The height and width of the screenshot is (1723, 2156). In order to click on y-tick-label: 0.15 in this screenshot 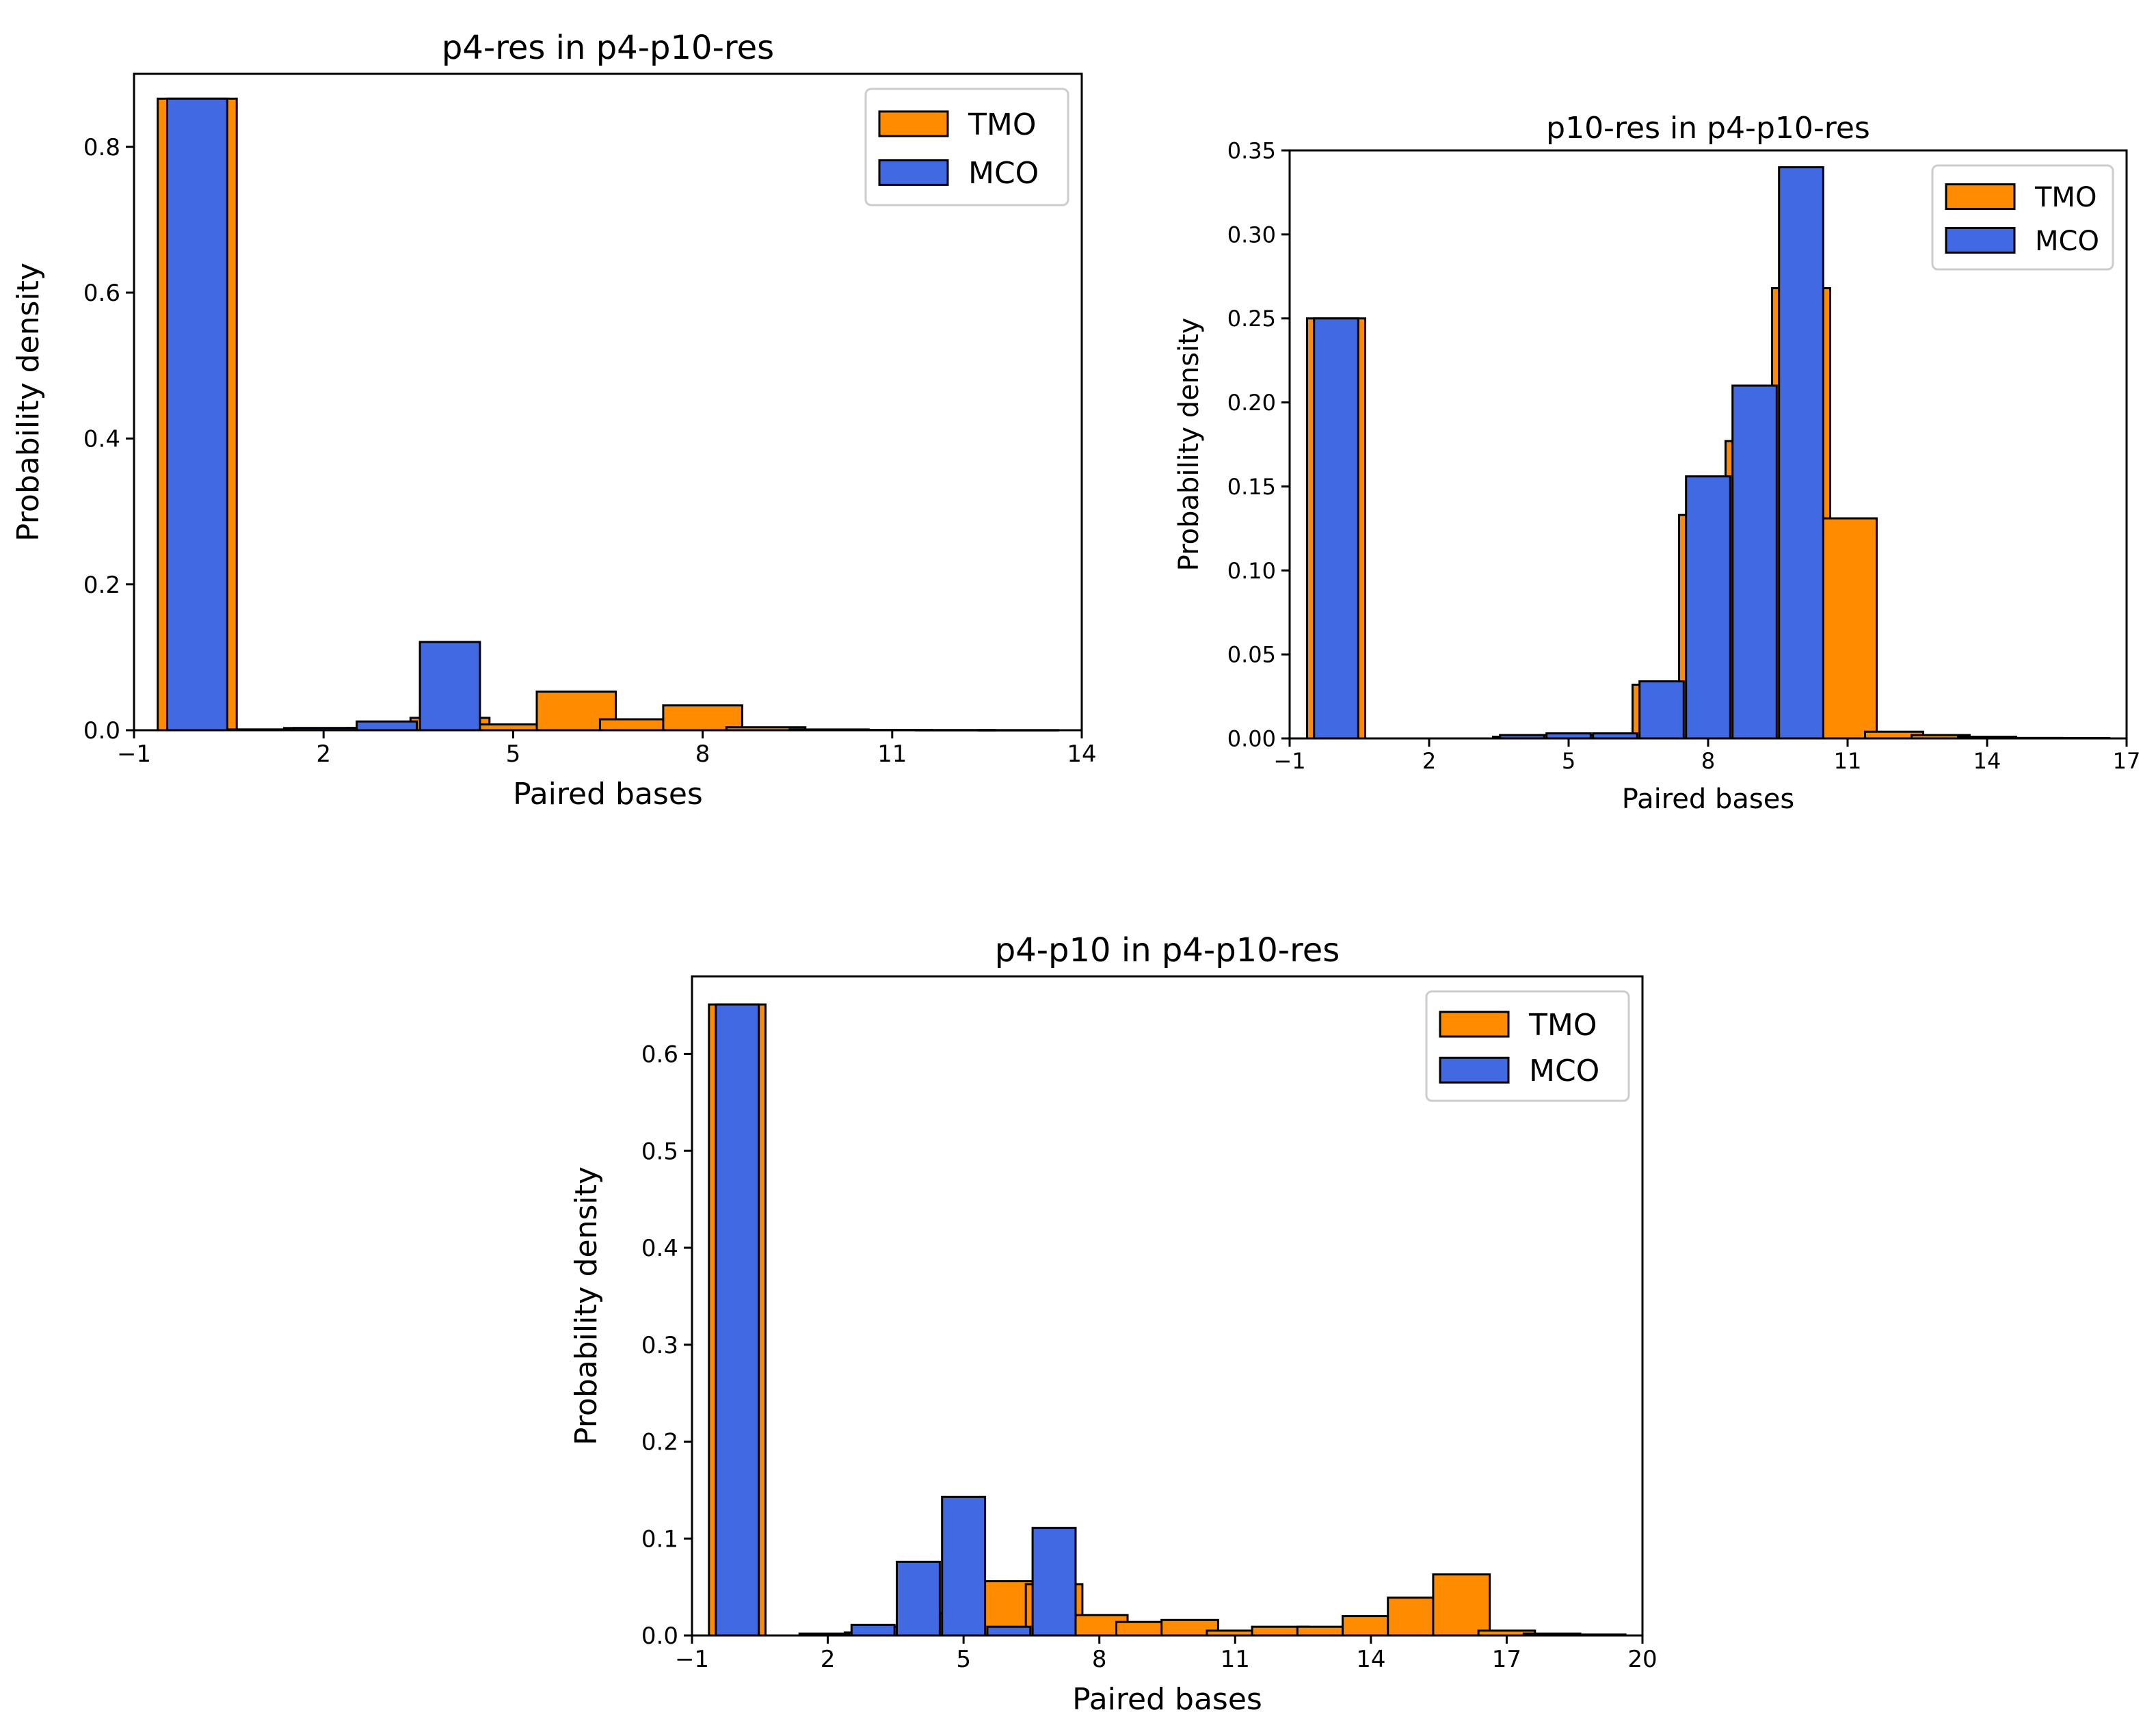, I will do `click(1251, 487)`.